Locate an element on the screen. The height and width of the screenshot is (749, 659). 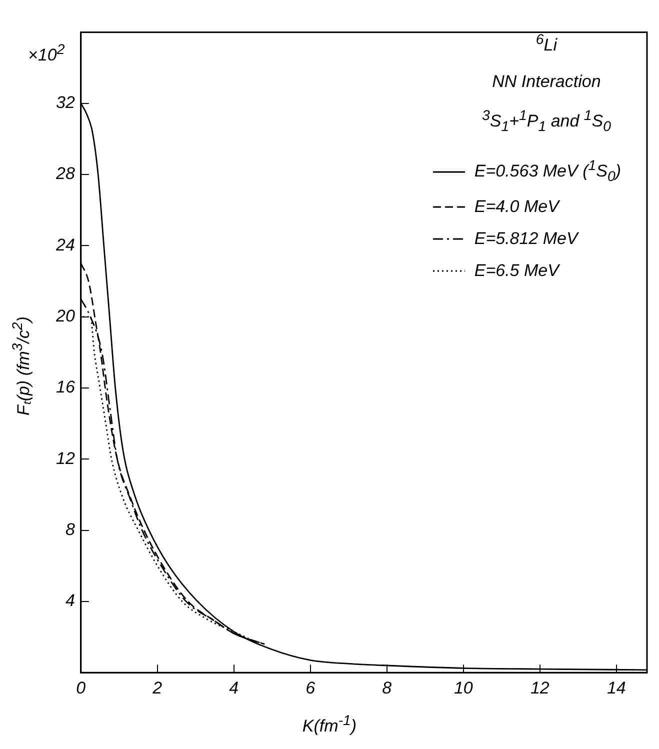
legend-label: E=4.0 MeV is located at coordinates (516, 207).